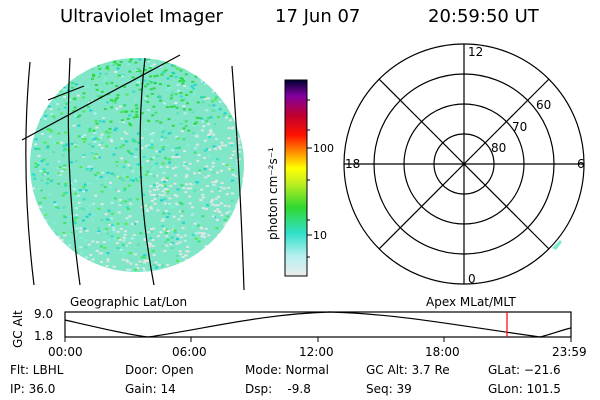  I want to click on ip-info: IP: 36.0, so click(33, 389).